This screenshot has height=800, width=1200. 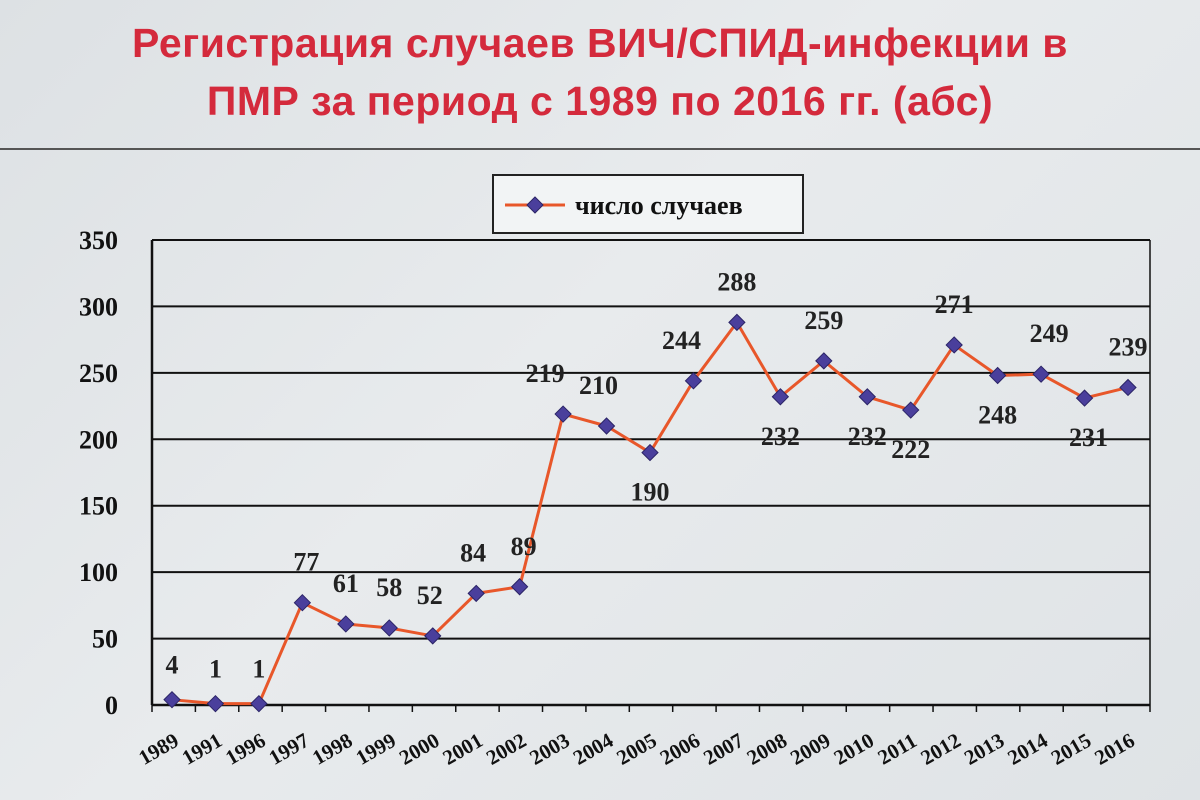 I want to click on x-tick-label: 2002, so click(x=506, y=749).